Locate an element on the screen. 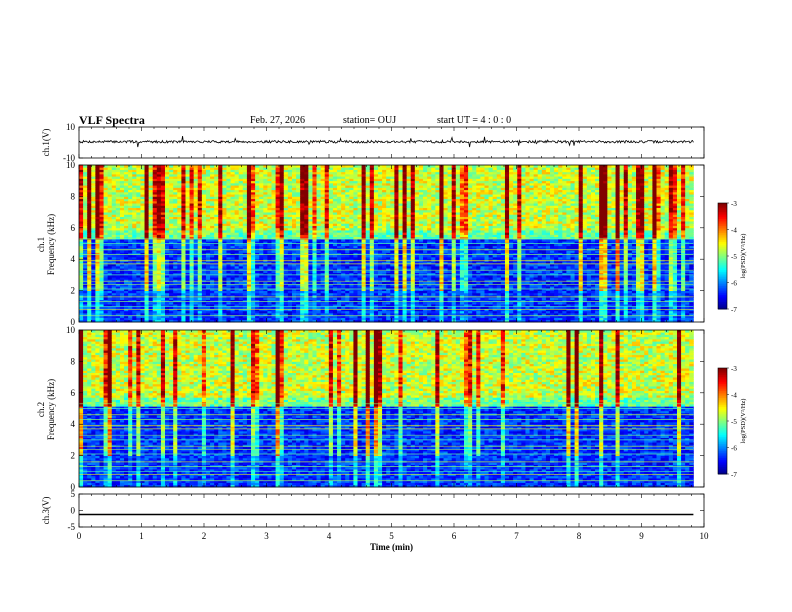 The height and width of the screenshot is (612, 792). ch1-wave-trace is located at coordinates (386, 142).